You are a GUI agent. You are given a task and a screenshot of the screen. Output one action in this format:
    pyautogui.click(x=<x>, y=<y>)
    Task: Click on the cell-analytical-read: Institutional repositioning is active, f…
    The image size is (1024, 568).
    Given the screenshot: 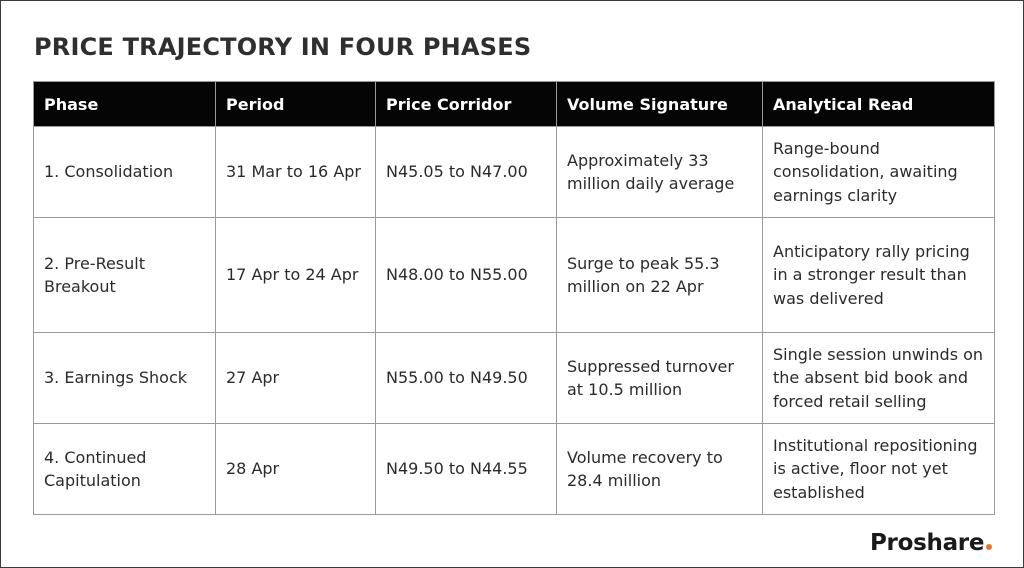 What is the action you would take?
    pyautogui.click(x=878, y=469)
    